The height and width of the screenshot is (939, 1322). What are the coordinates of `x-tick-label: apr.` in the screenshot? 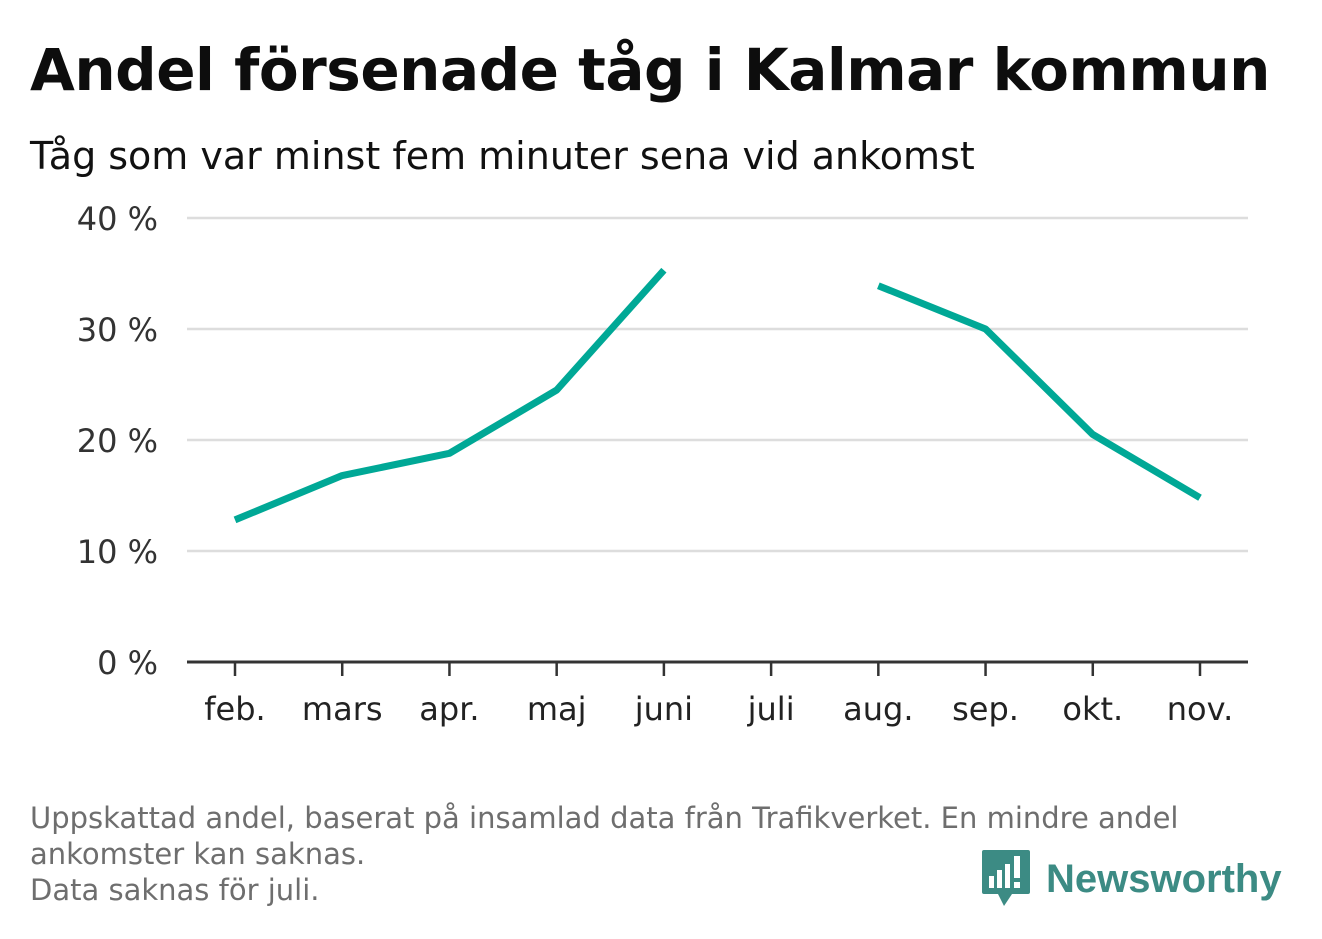 It's located at (449, 709).